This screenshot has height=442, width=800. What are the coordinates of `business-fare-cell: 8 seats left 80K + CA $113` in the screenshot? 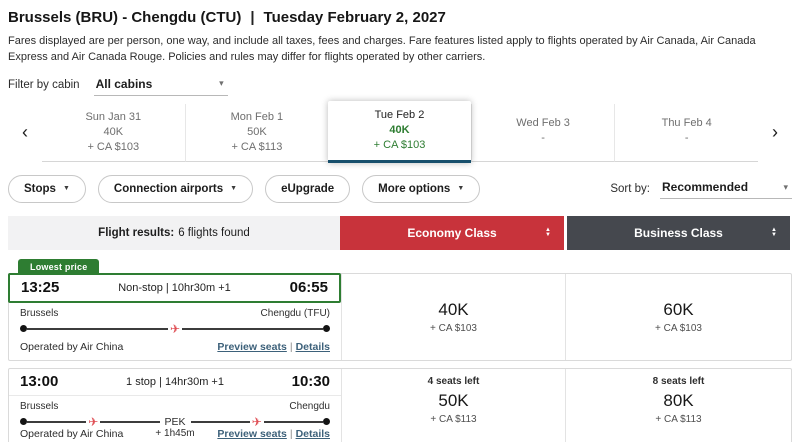 It's located at (678, 405).